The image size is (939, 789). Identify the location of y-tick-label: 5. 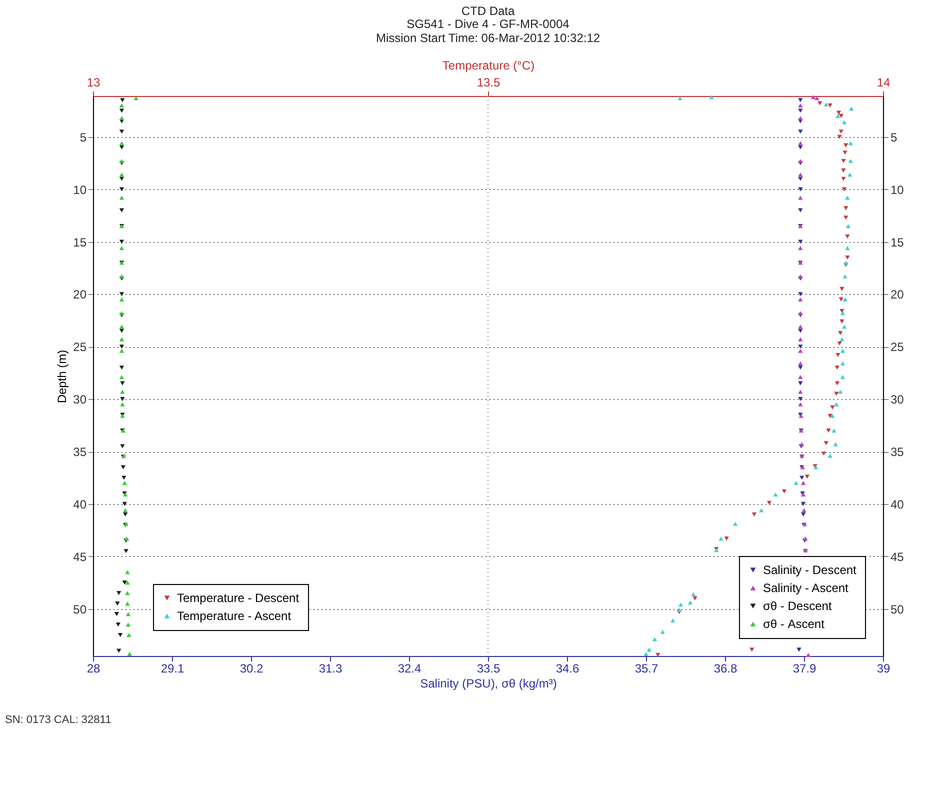
(83, 137).